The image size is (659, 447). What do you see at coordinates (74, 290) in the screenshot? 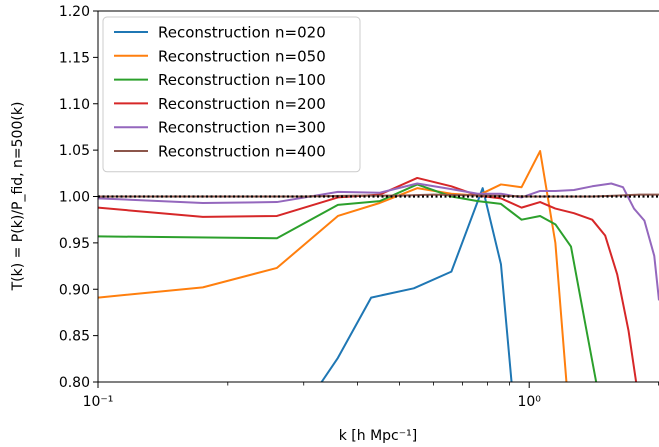
I see `y-tick-label: 0.90` at bounding box center [74, 290].